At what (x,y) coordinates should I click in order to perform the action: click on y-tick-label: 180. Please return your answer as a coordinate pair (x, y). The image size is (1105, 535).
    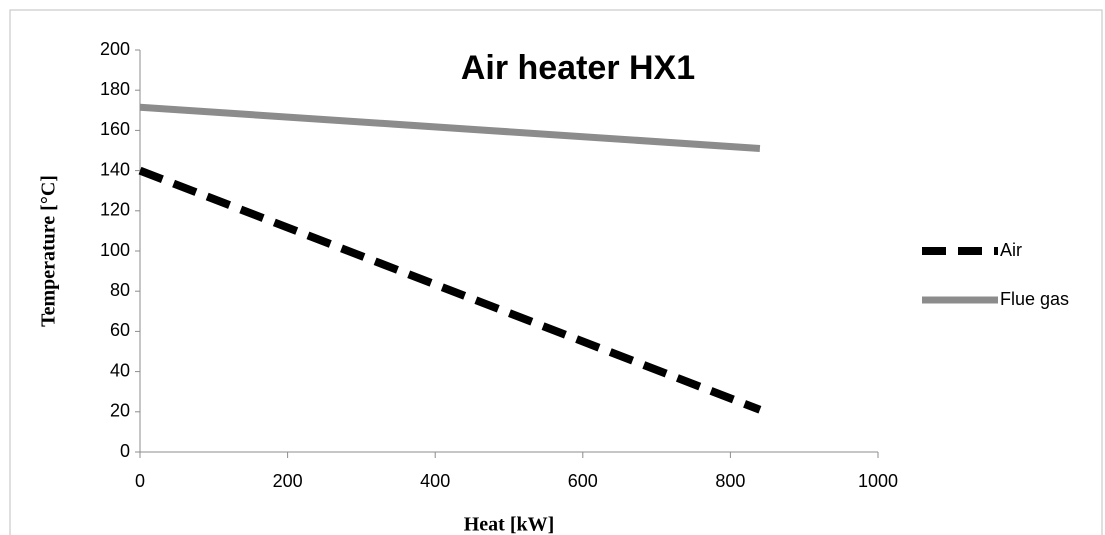
    Looking at the image, I should click on (115, 89).